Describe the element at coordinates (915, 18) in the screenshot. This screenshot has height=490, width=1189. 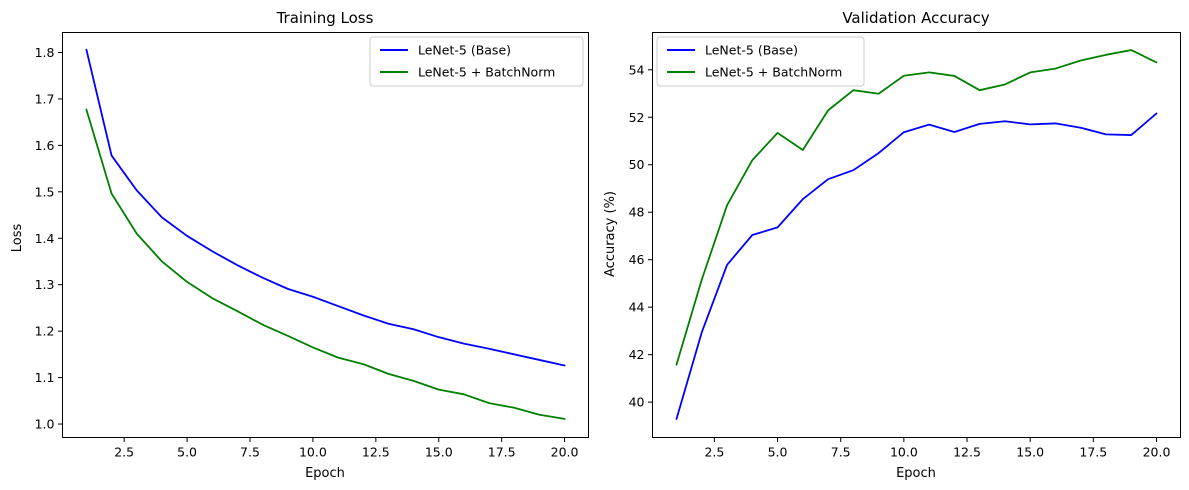
I see `chart-title: Validation Accuracy` at that location.